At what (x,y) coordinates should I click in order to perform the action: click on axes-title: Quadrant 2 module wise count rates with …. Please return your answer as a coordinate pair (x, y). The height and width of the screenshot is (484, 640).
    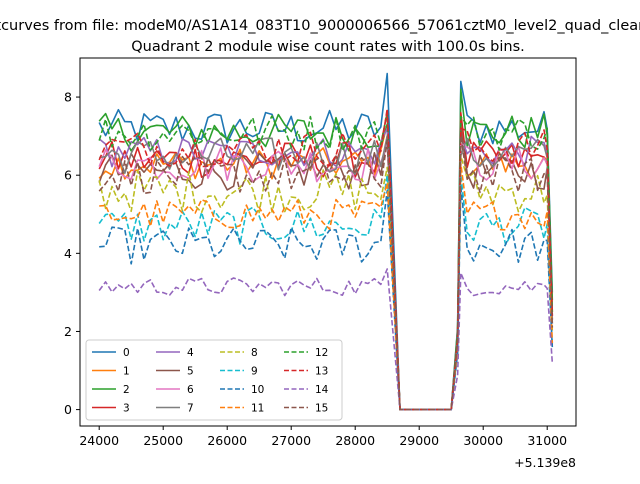
    Looking at the image, I should click on (328, 47).